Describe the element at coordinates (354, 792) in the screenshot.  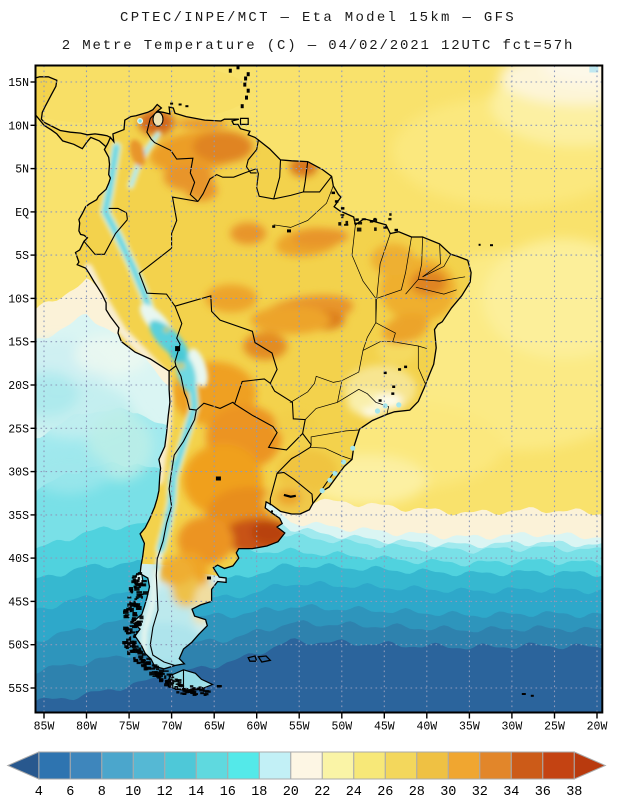
I see `svg-text: 24` at that location.